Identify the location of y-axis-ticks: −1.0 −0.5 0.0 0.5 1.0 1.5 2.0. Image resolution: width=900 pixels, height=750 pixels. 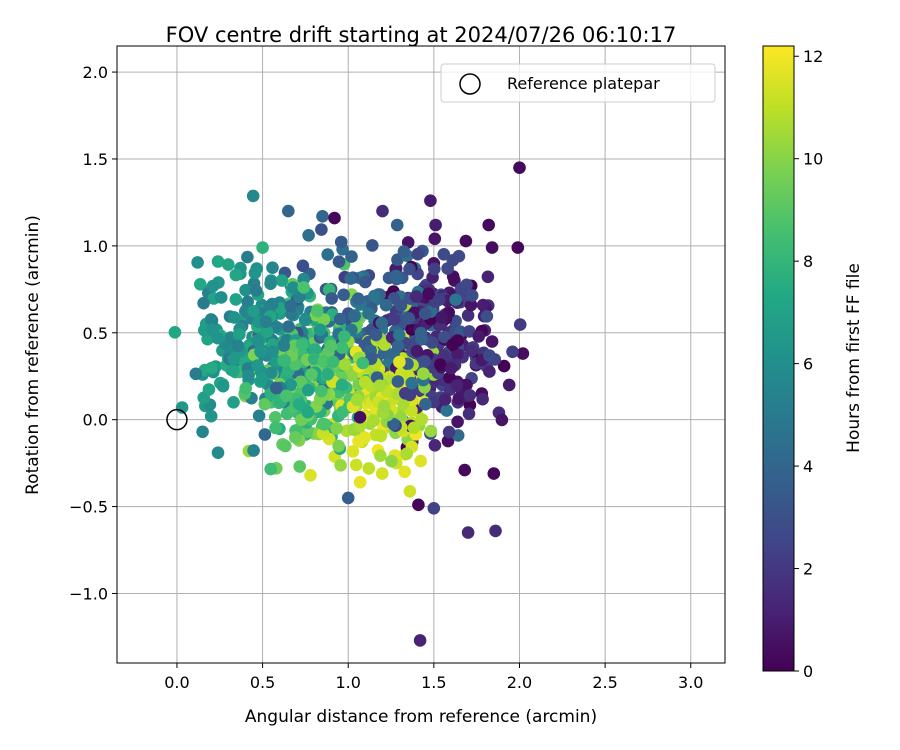
(93, 333).